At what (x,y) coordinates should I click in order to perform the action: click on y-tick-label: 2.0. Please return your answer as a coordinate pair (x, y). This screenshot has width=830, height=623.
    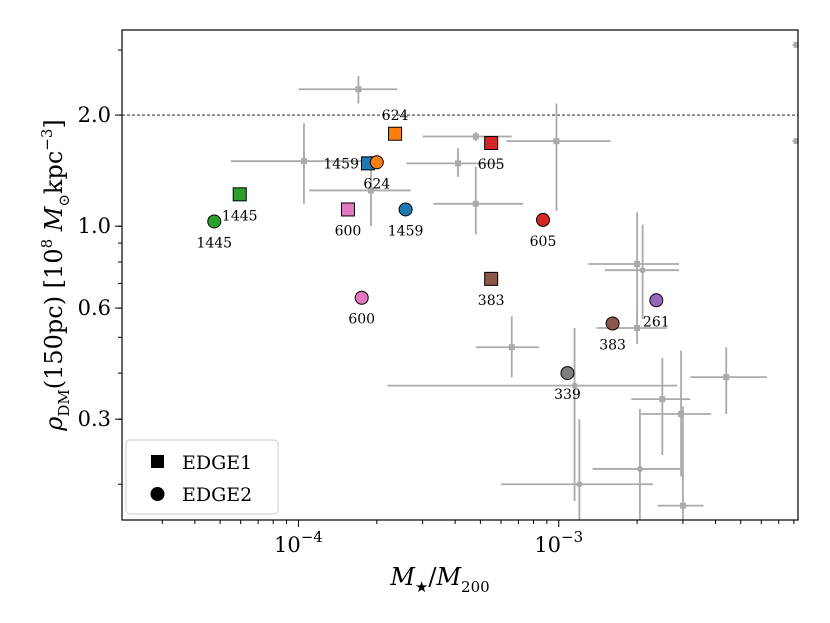
    Looking at the image, I should click on (94, 115).